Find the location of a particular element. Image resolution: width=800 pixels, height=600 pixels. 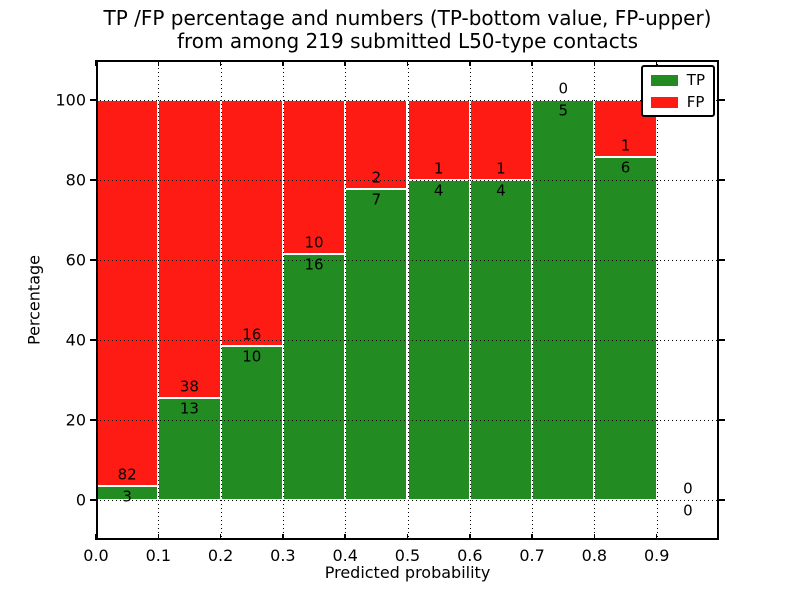

x-tick-label: 0.9 is located at coordinates (656, 555).